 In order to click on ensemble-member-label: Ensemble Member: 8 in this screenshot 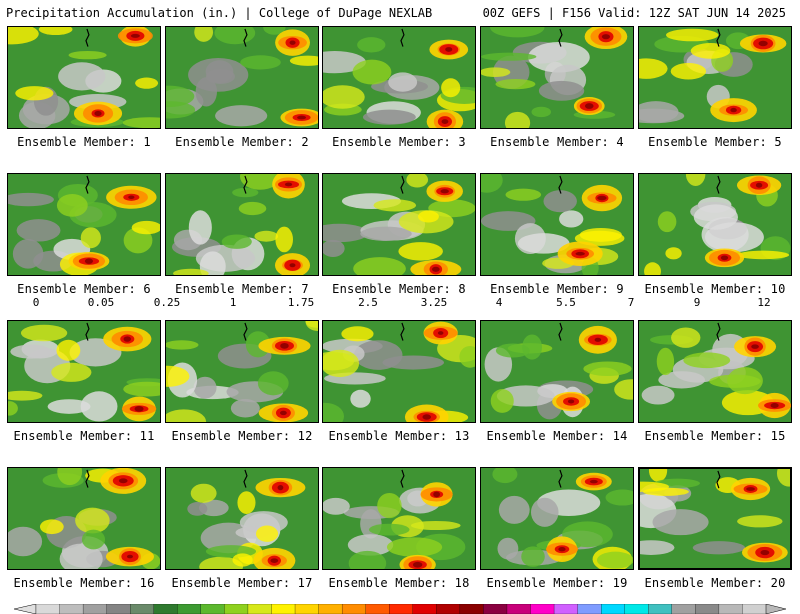, I will do `click(399, 289)`.